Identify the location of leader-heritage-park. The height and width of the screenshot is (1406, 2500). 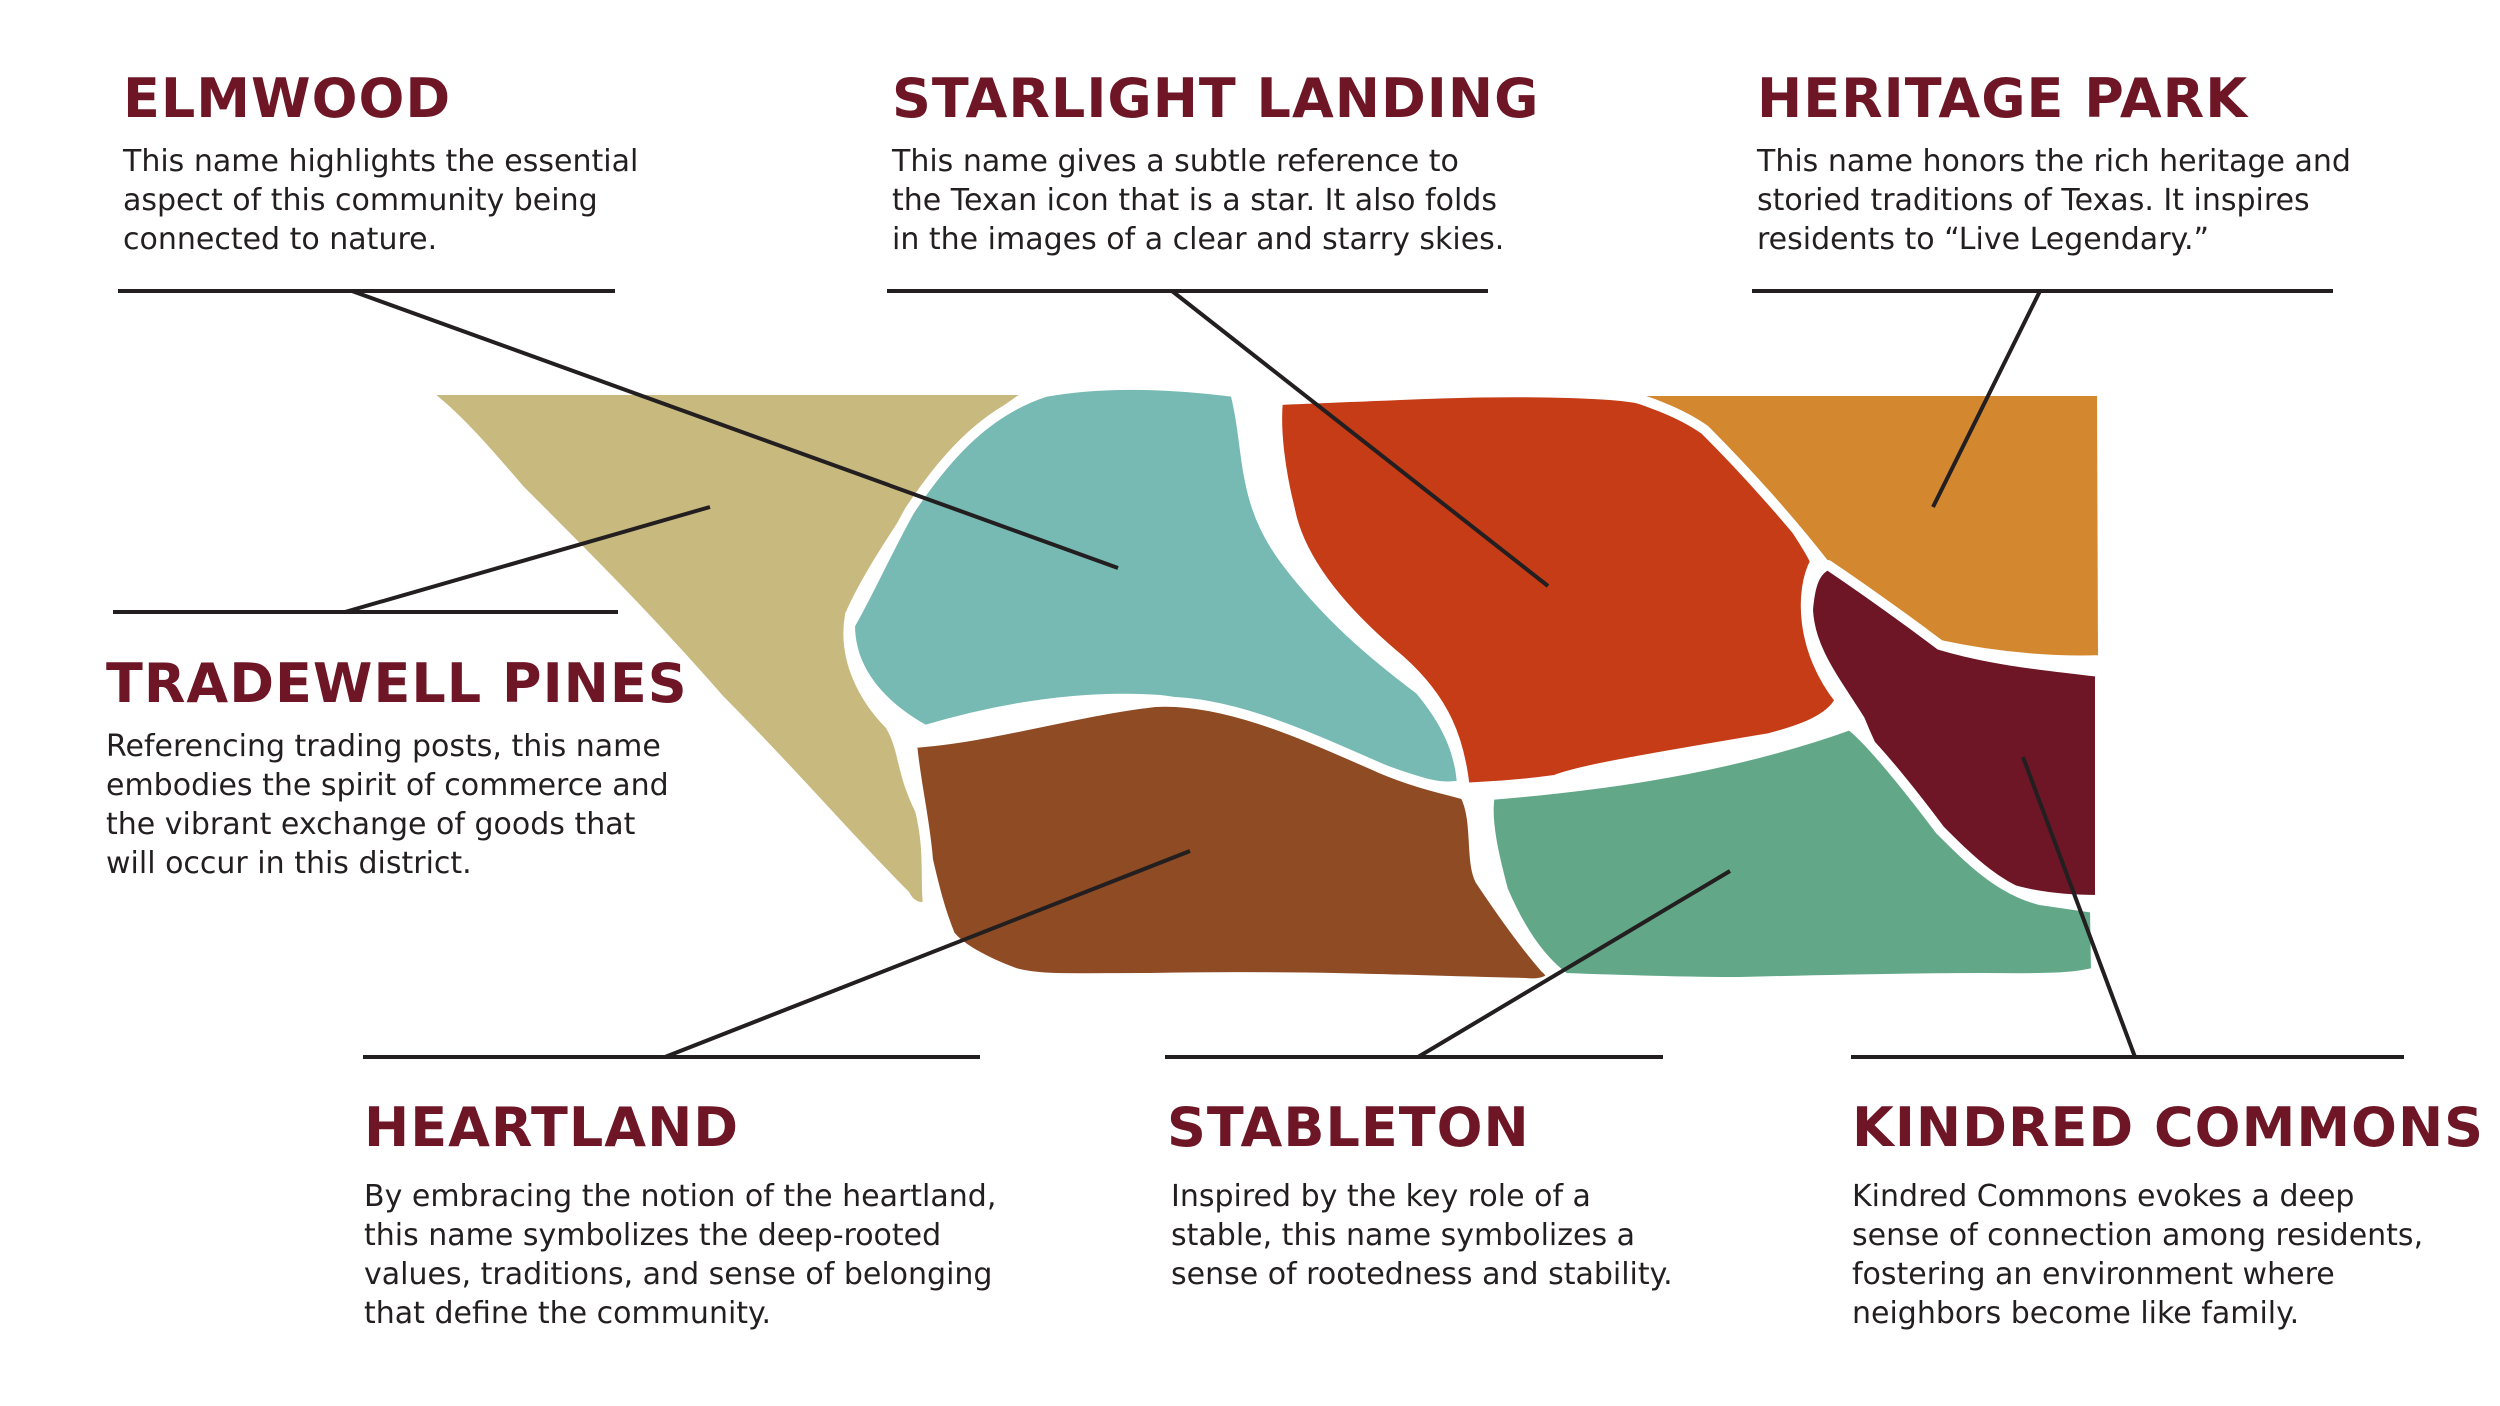
(1986, 399).